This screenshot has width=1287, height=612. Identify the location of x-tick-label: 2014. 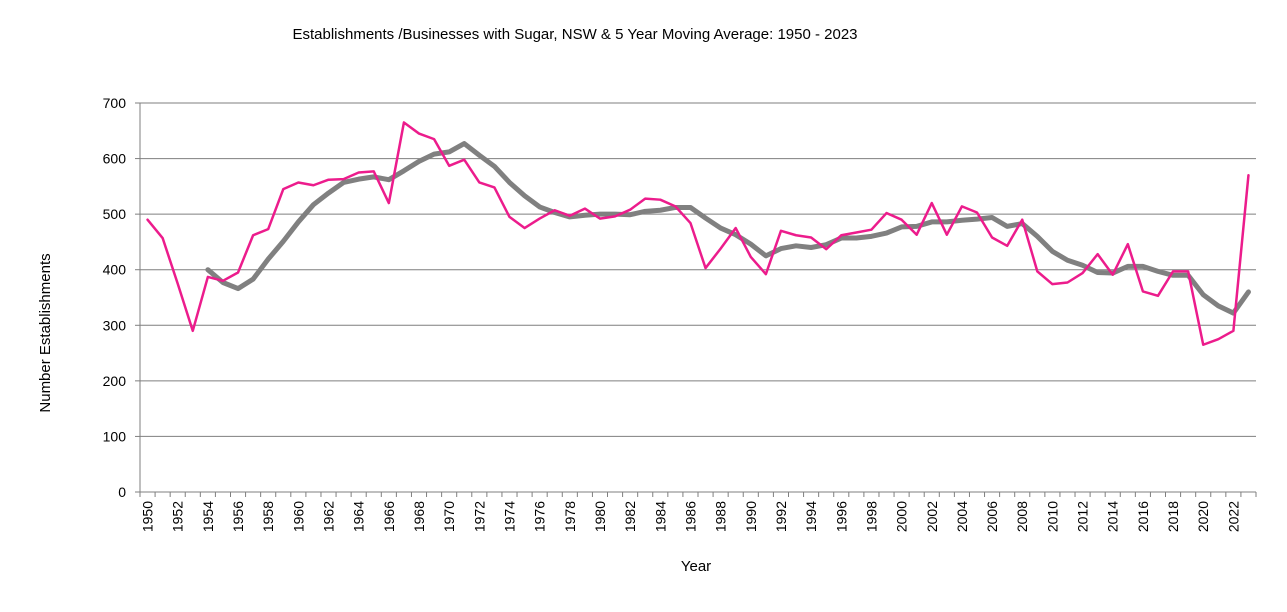
(1113, 516).